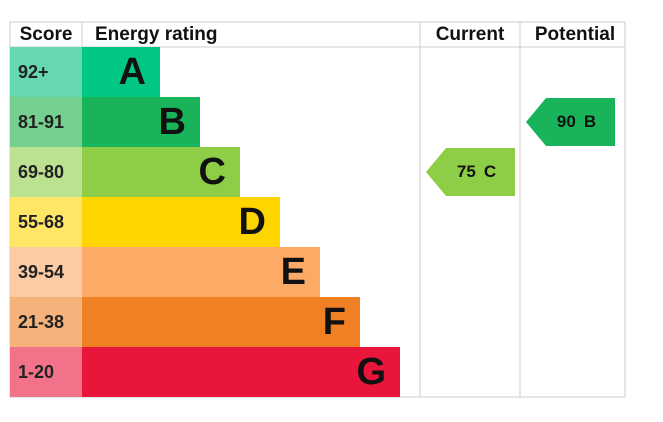 The width and height of the screenshot is (663, 422). I want to click on rating-letter: F, so click(334, 322).